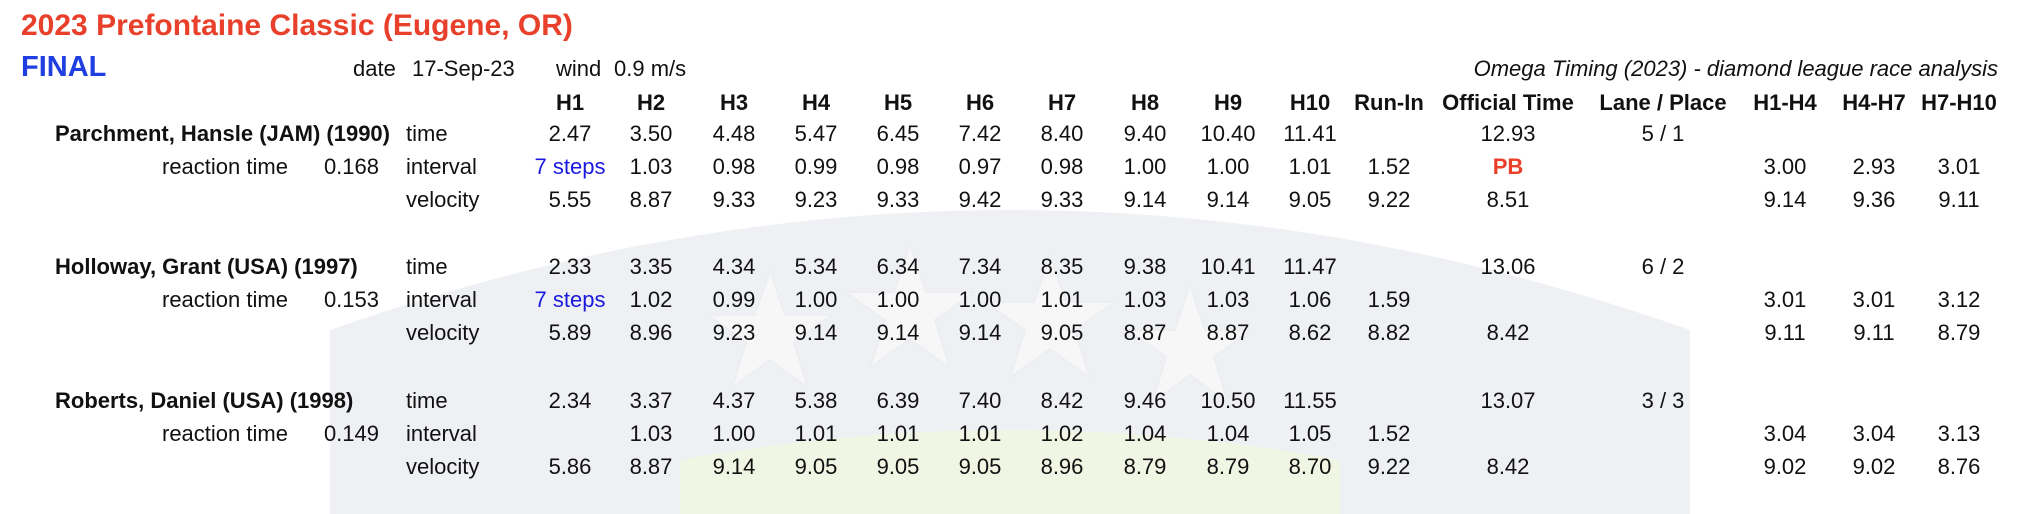  What do you see at coordinates (570, 199) in the screenshot?
I see `split-velocity: 5.55` at bounding box center [570, 199].